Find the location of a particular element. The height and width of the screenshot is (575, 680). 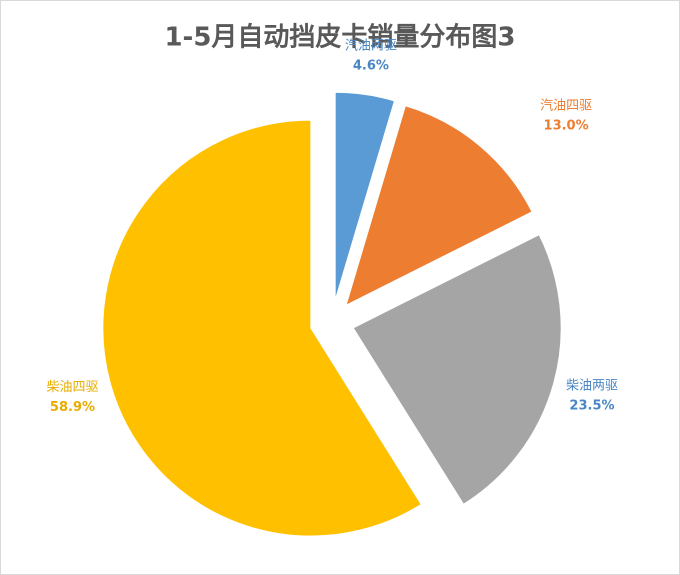

slice-label: 汽油四驱 is located at coordinates (566, 106).